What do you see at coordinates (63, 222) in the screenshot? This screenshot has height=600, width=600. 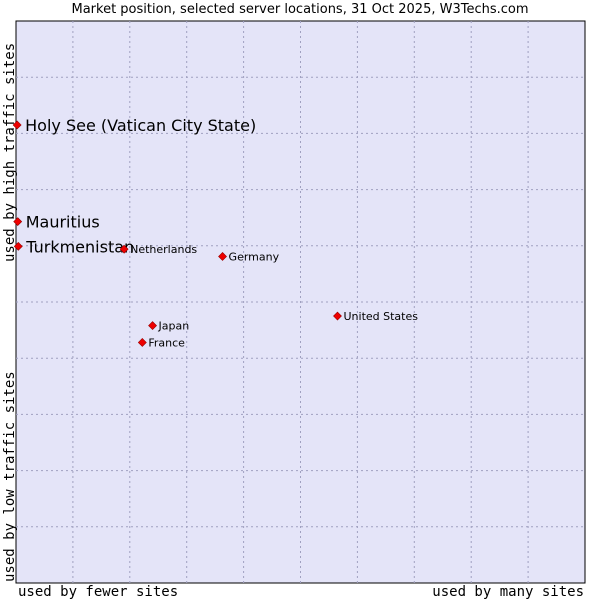 I see `data-point-label: Mauritius` at bounding box center [63, 222].